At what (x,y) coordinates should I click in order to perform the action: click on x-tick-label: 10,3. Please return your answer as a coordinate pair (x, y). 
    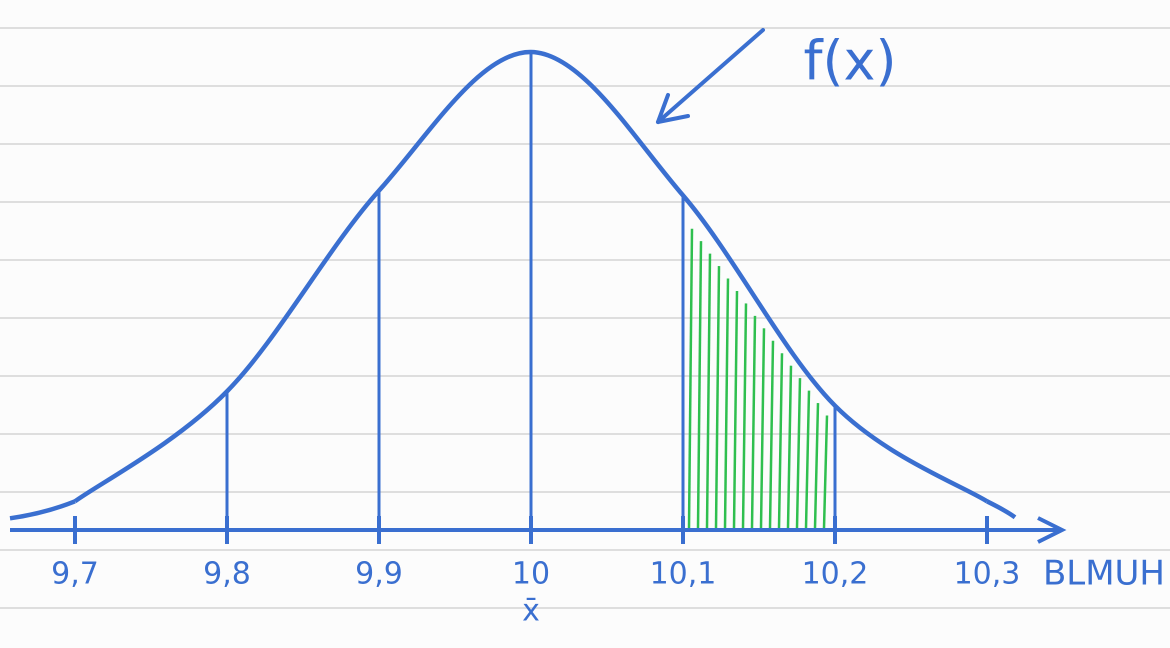
    Looking at the image, I should click on (987, 574).